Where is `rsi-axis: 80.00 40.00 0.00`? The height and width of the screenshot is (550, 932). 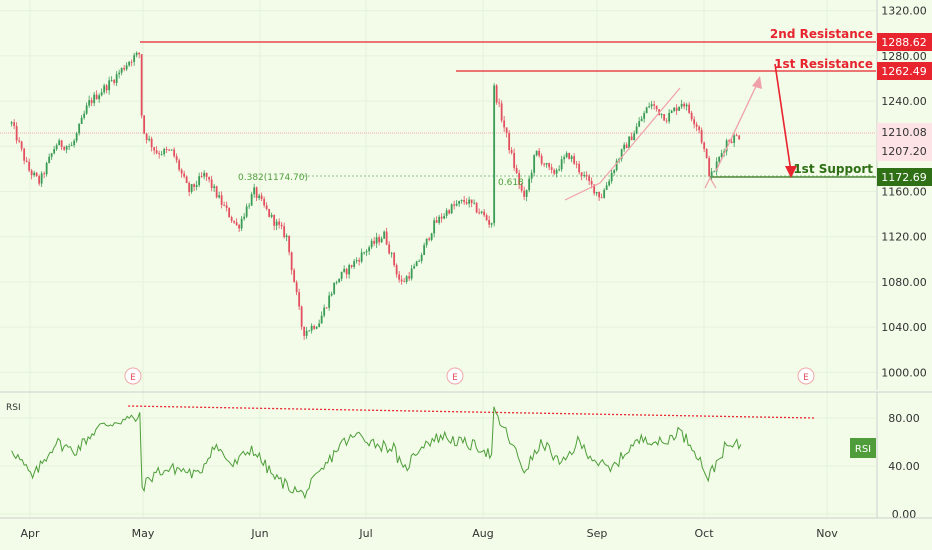 rsi-axis: 80.00 40.00 0.00 is located at coordinates (898, 456).